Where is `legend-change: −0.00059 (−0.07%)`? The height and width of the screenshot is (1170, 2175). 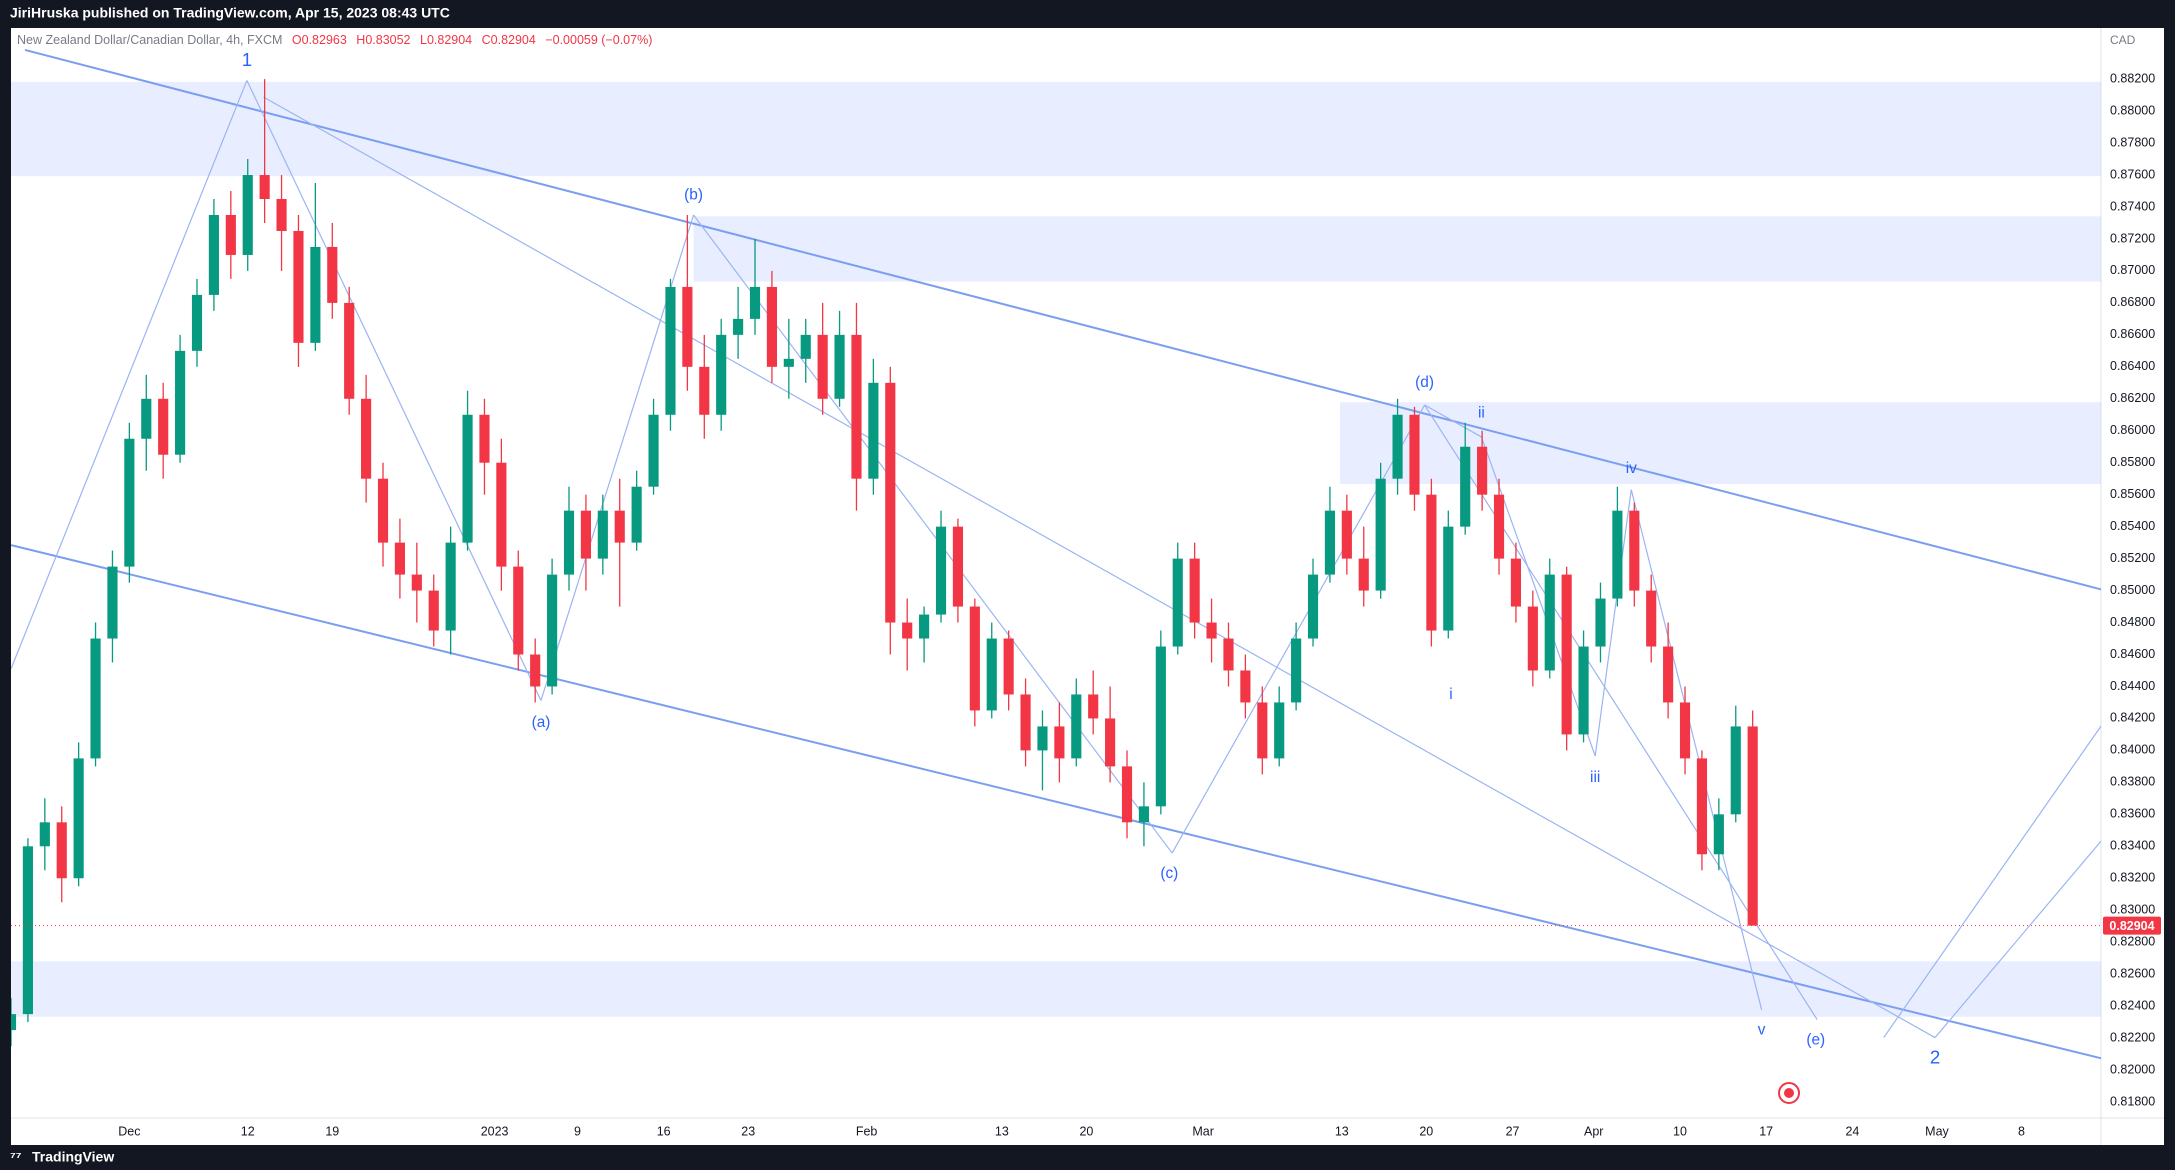 legend-change: −0.00059 (−0.07%) is located at coordinates (598, 40).